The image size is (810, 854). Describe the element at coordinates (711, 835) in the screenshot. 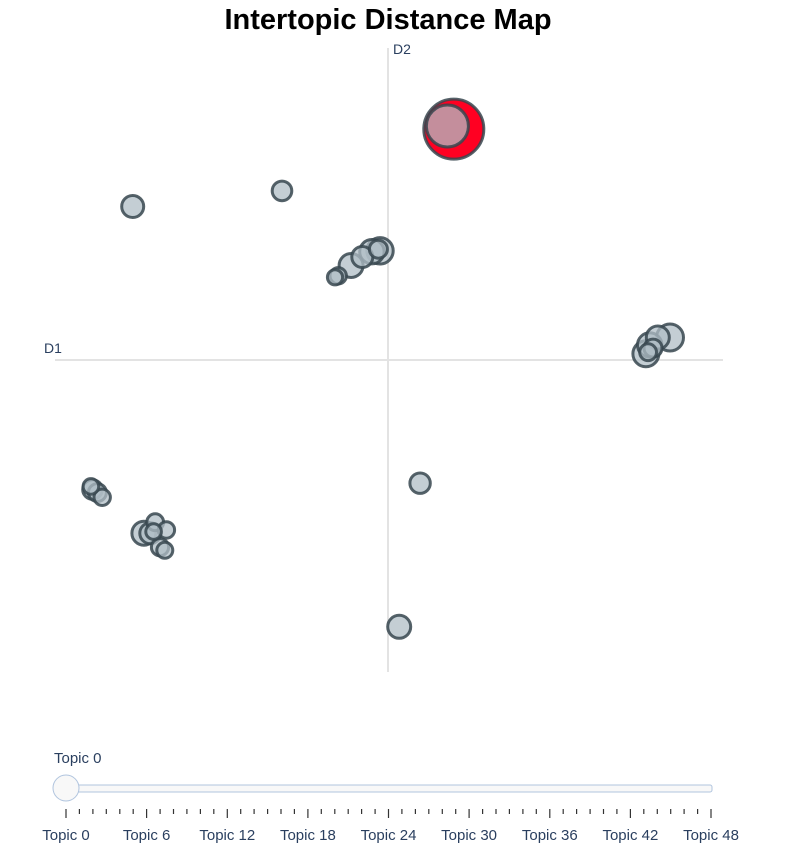

I see `slider-tick-label: Topic 48` at that location.